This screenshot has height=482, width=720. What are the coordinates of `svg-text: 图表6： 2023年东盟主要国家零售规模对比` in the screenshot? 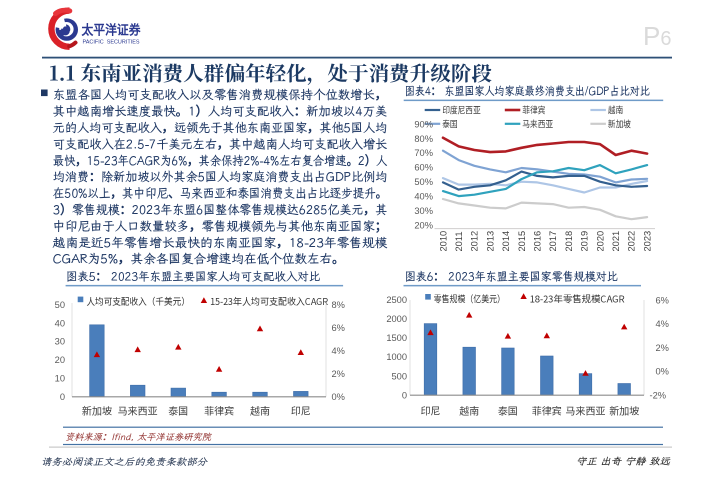 It's located at (511, 277).